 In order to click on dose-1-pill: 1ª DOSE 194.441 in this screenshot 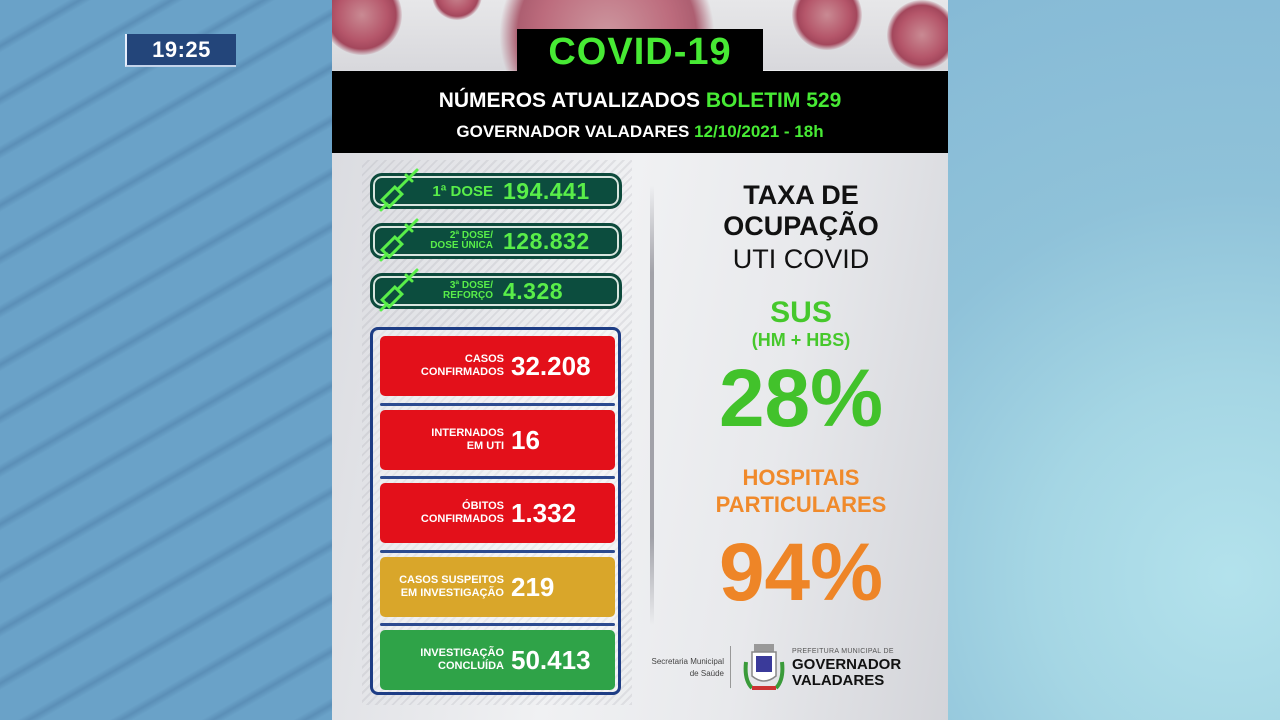, I will do `click(496, 190)`.